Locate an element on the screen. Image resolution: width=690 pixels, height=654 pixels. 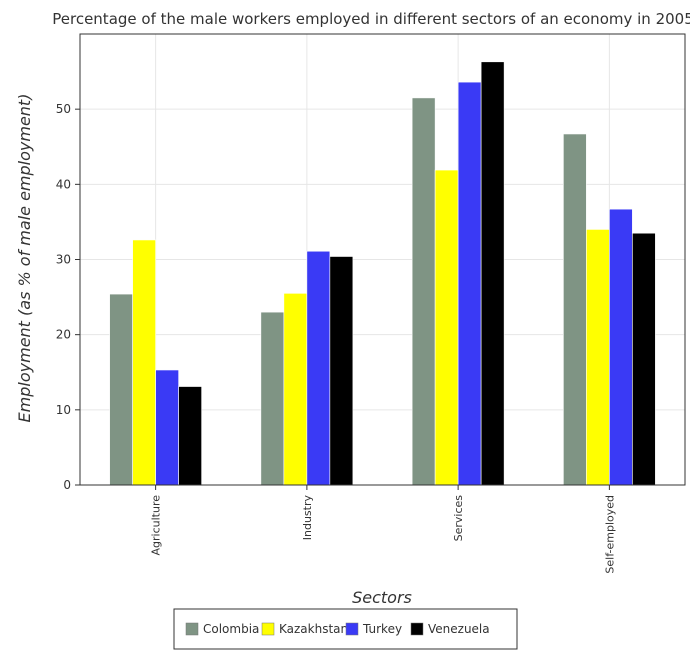
bar-kazakhstan-industry is located at coordinates (295, 389).